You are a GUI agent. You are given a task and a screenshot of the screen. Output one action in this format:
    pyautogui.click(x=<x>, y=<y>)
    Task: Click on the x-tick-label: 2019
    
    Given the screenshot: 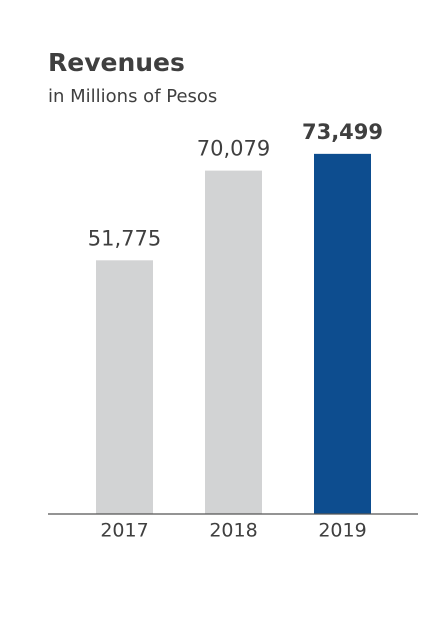 What is the action you would take?
    pyautogui.click(x=342, y=531)
    